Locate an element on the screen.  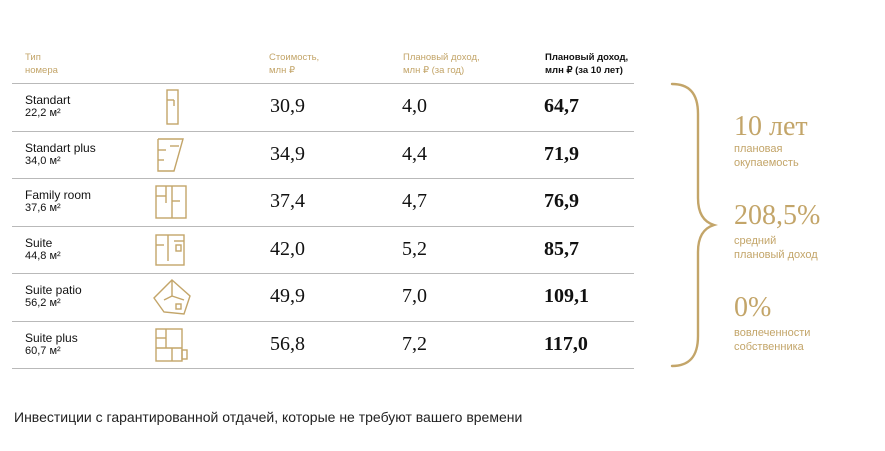
income-year-value: 4,7 is located at coordinates (414, 201).